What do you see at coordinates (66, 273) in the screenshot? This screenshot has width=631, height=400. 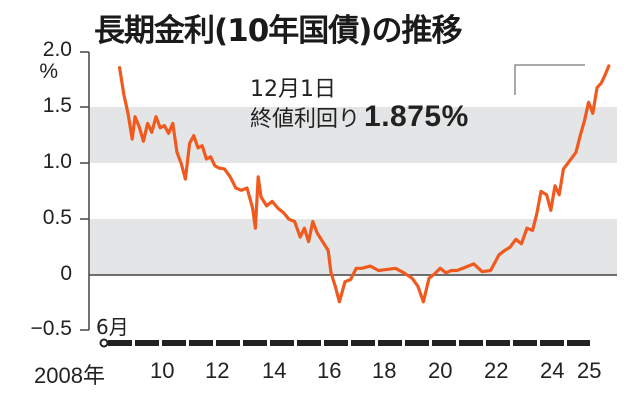 I see `y-tick-label: 0` at bounding box center [66, 273].